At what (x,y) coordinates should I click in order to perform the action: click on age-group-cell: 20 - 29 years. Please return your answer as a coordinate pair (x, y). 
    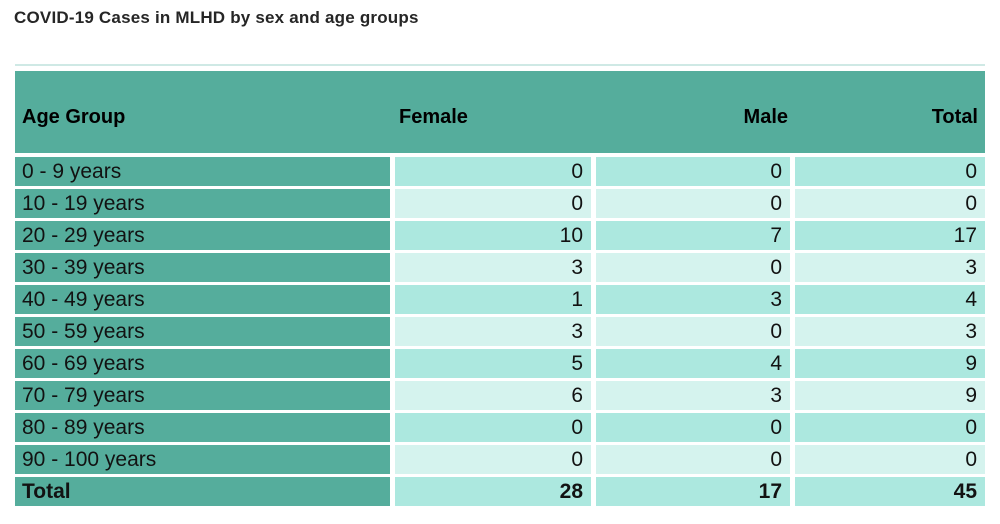
    Looking at the image, I should click on (202, 235).